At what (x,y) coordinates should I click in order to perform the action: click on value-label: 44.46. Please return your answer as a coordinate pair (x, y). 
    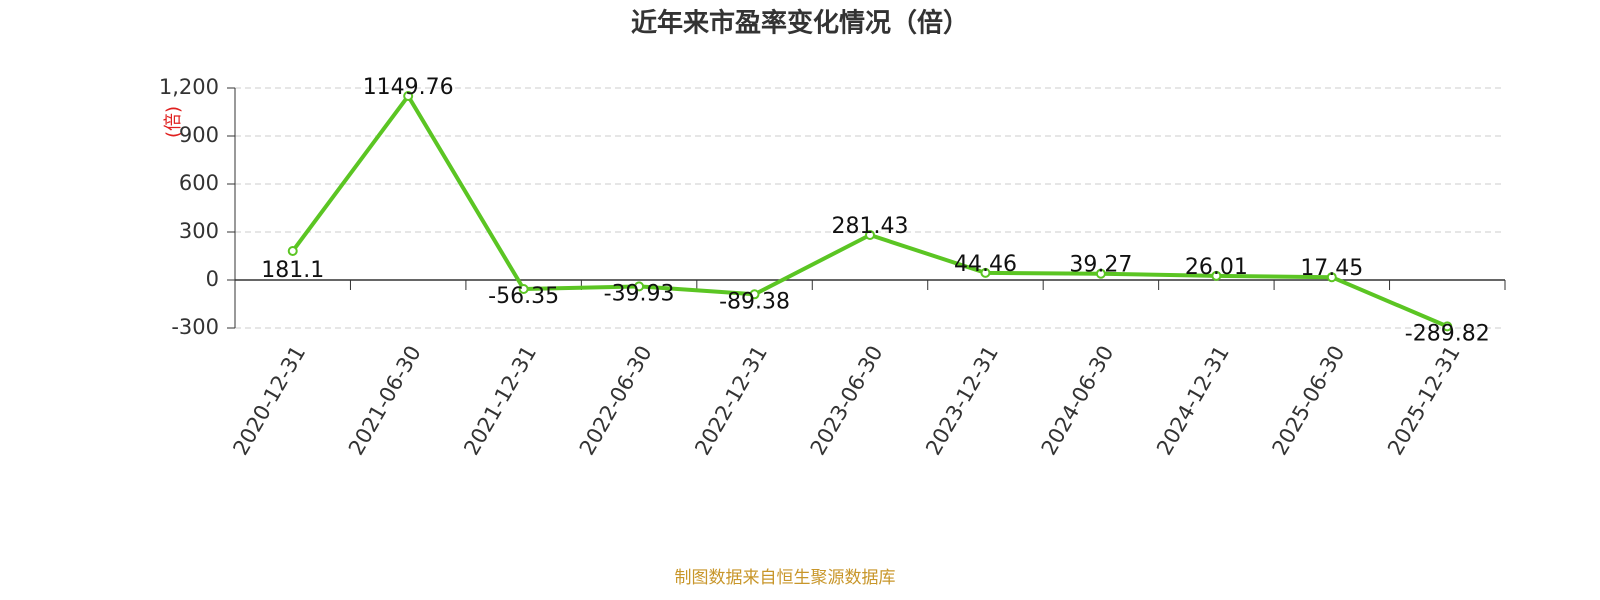
    Looking at the image, I should click on (985, 264).